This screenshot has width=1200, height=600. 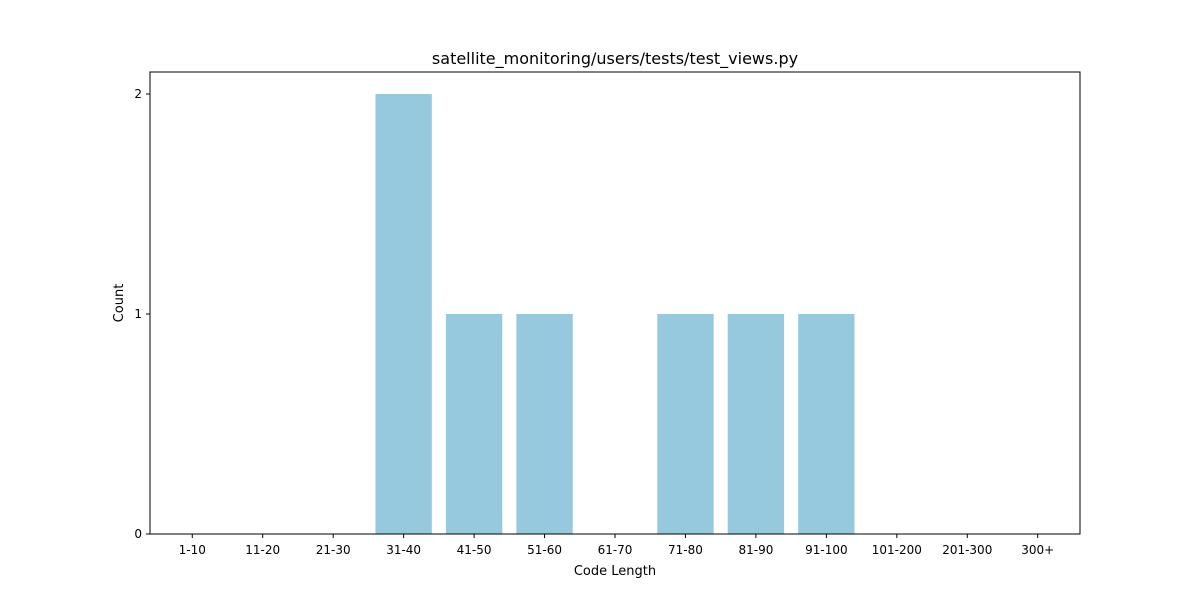 I want to click on y-tick-label: 1, so click(x=138, y=314).